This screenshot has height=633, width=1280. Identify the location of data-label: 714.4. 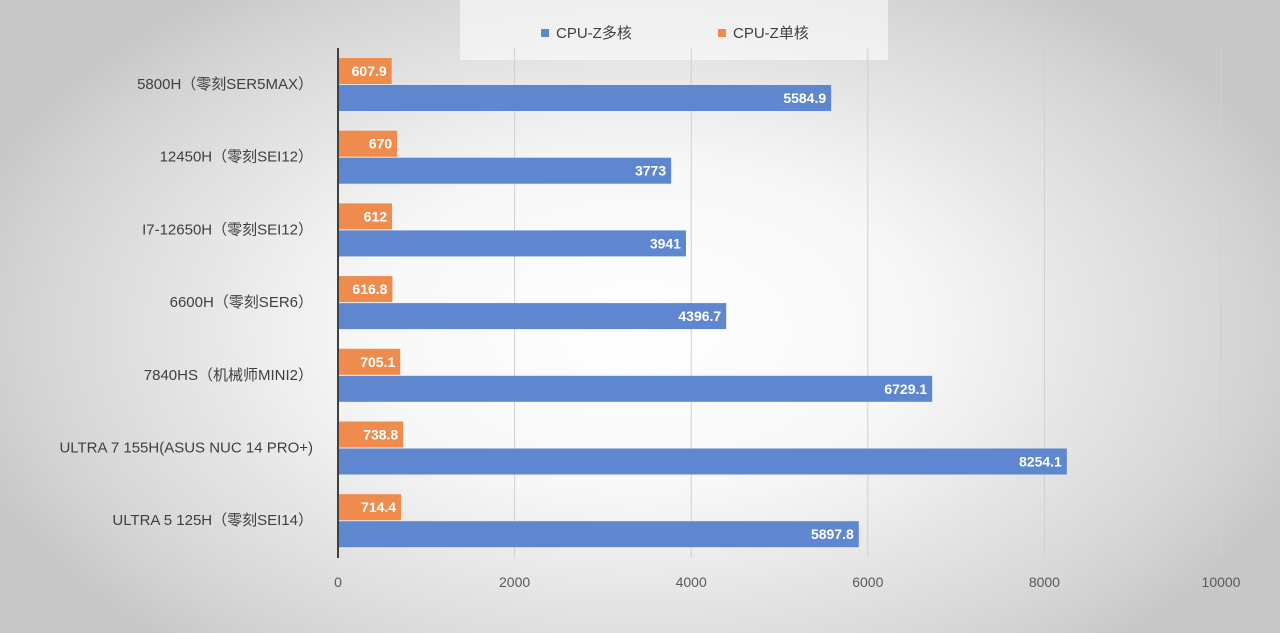
(378, 507).